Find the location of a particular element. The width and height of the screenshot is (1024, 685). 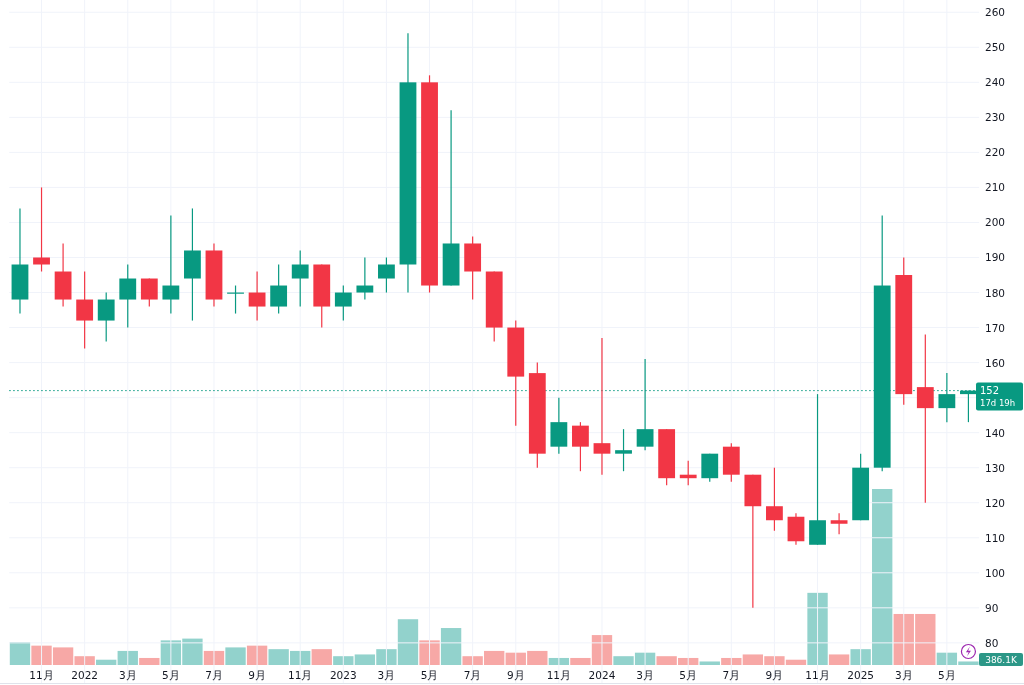

y-tick-label: 110 is located at coordinates (995, 537).